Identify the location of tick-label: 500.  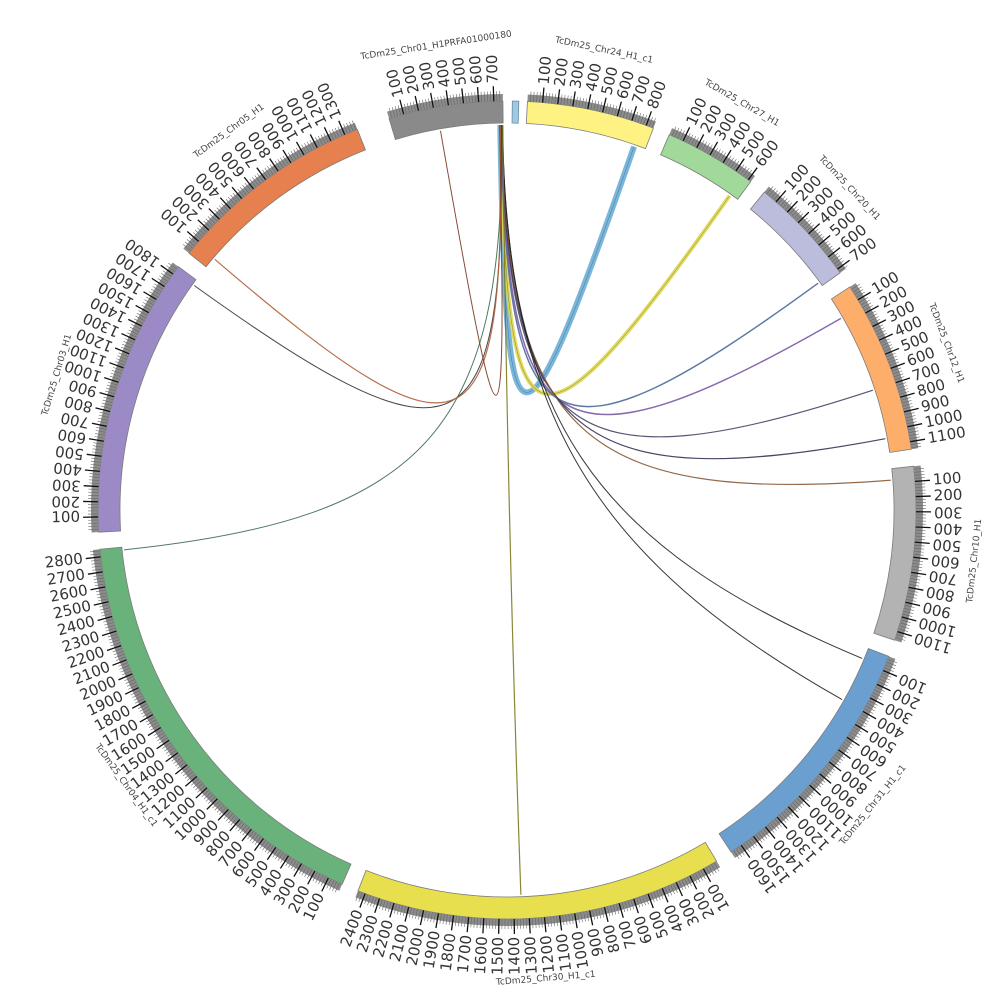
(947, 545).